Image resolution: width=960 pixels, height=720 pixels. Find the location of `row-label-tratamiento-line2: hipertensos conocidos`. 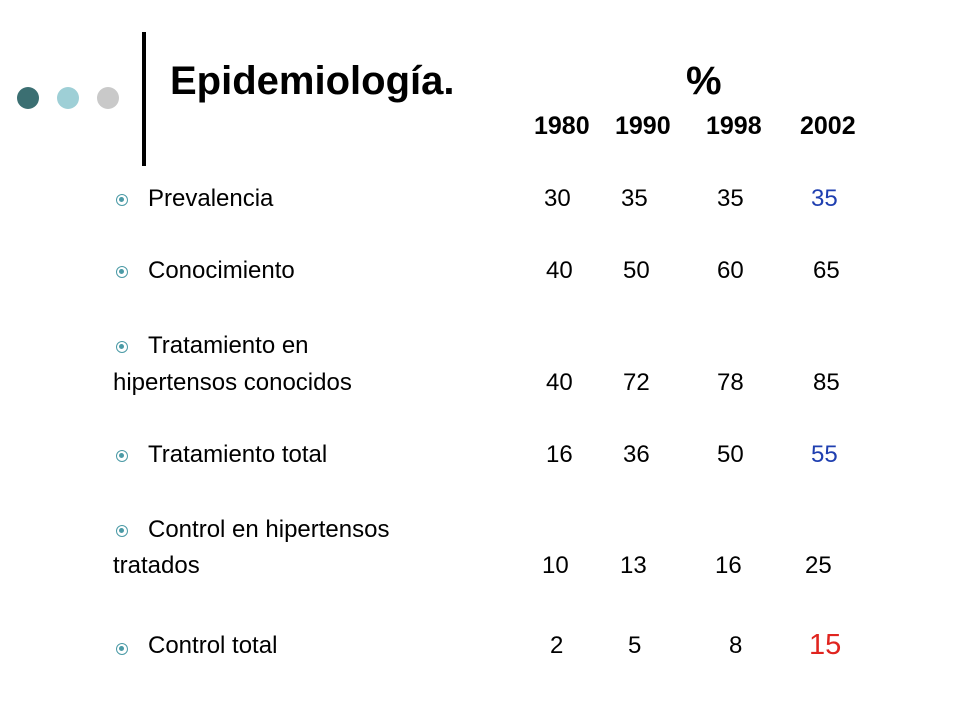

row-label-tratamiento-line2: hipertensos conocidos is located at coordinates (232, 382).